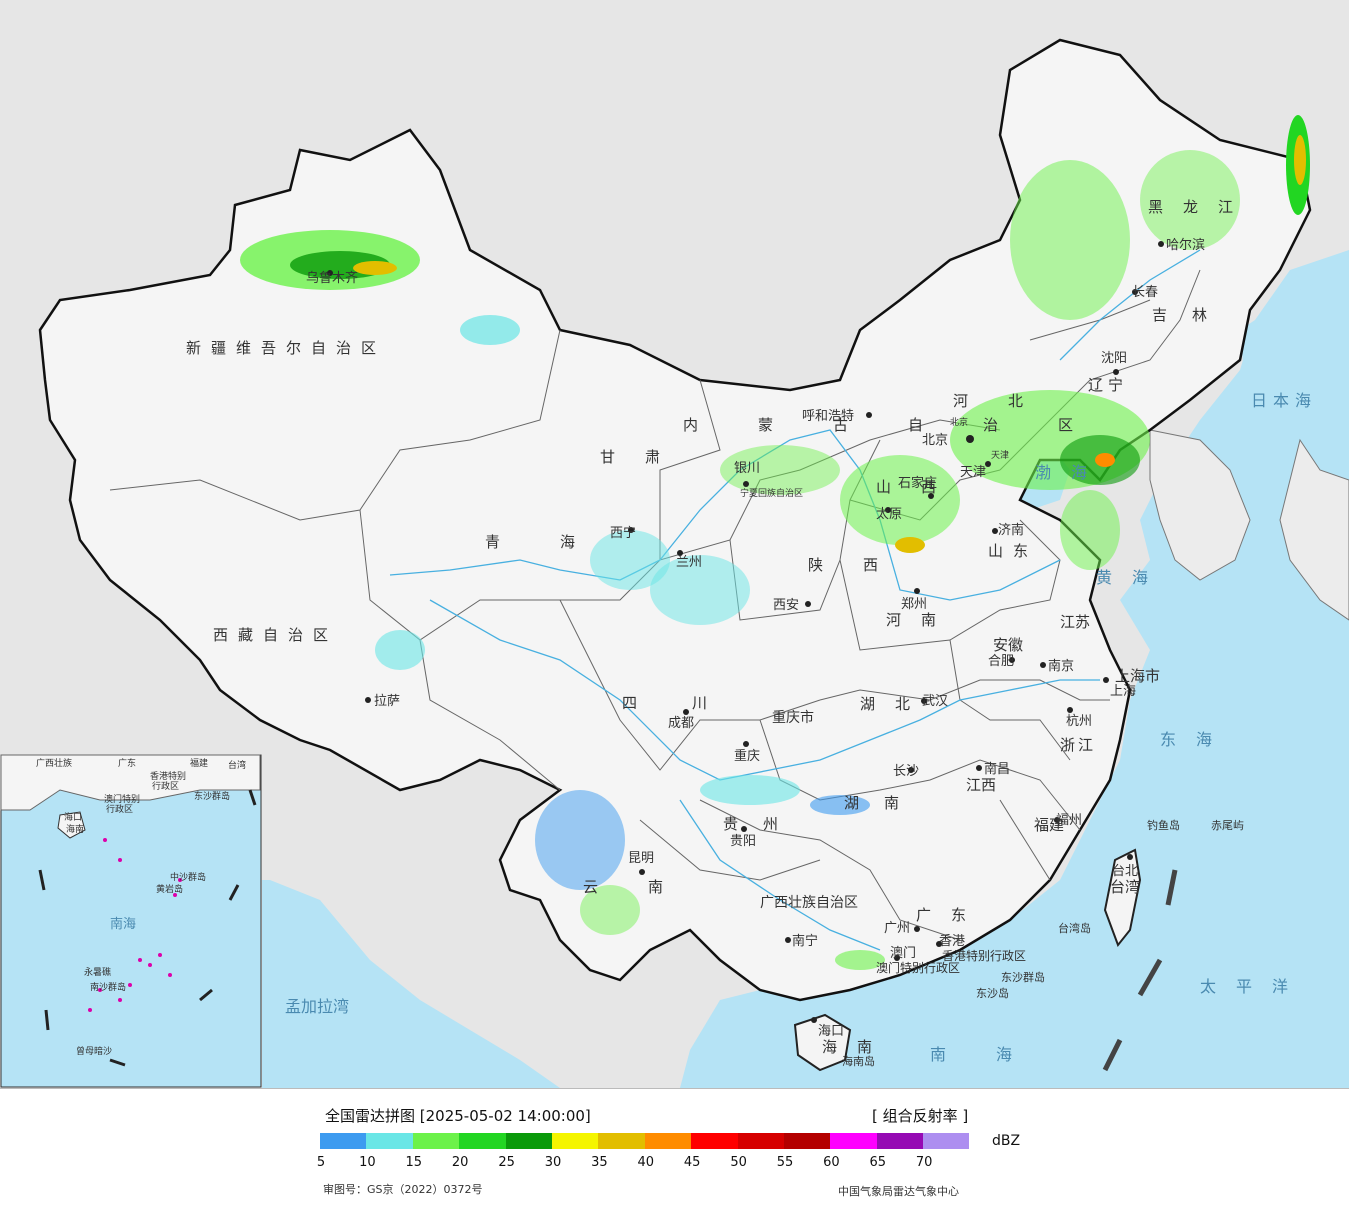  What do you see at coordinates (623, 533) in the screenshot?
I see `city-xining: 西宁` at bounding box center [623, 533].